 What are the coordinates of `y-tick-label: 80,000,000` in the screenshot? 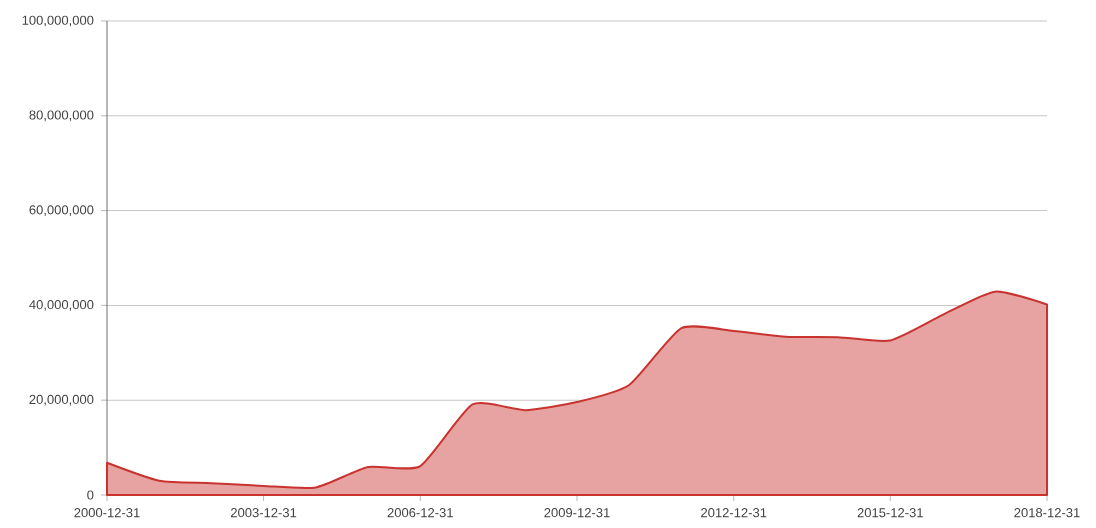 It's located at (61, 116).